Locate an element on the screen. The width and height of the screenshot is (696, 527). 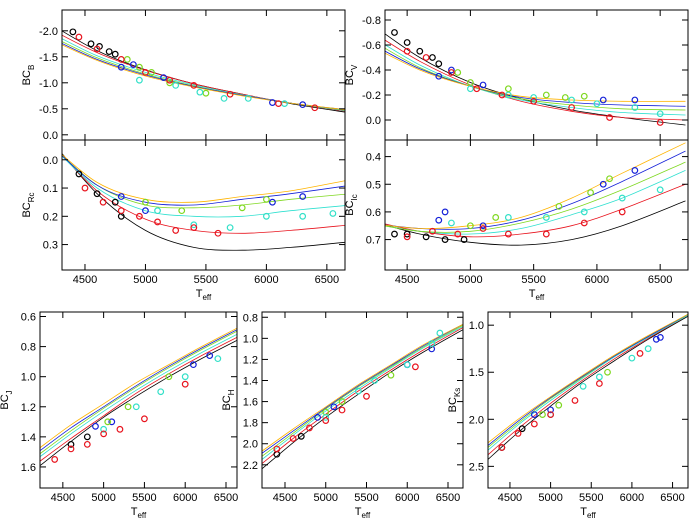
y-label-main: BC is located at coordinates (5, 401).